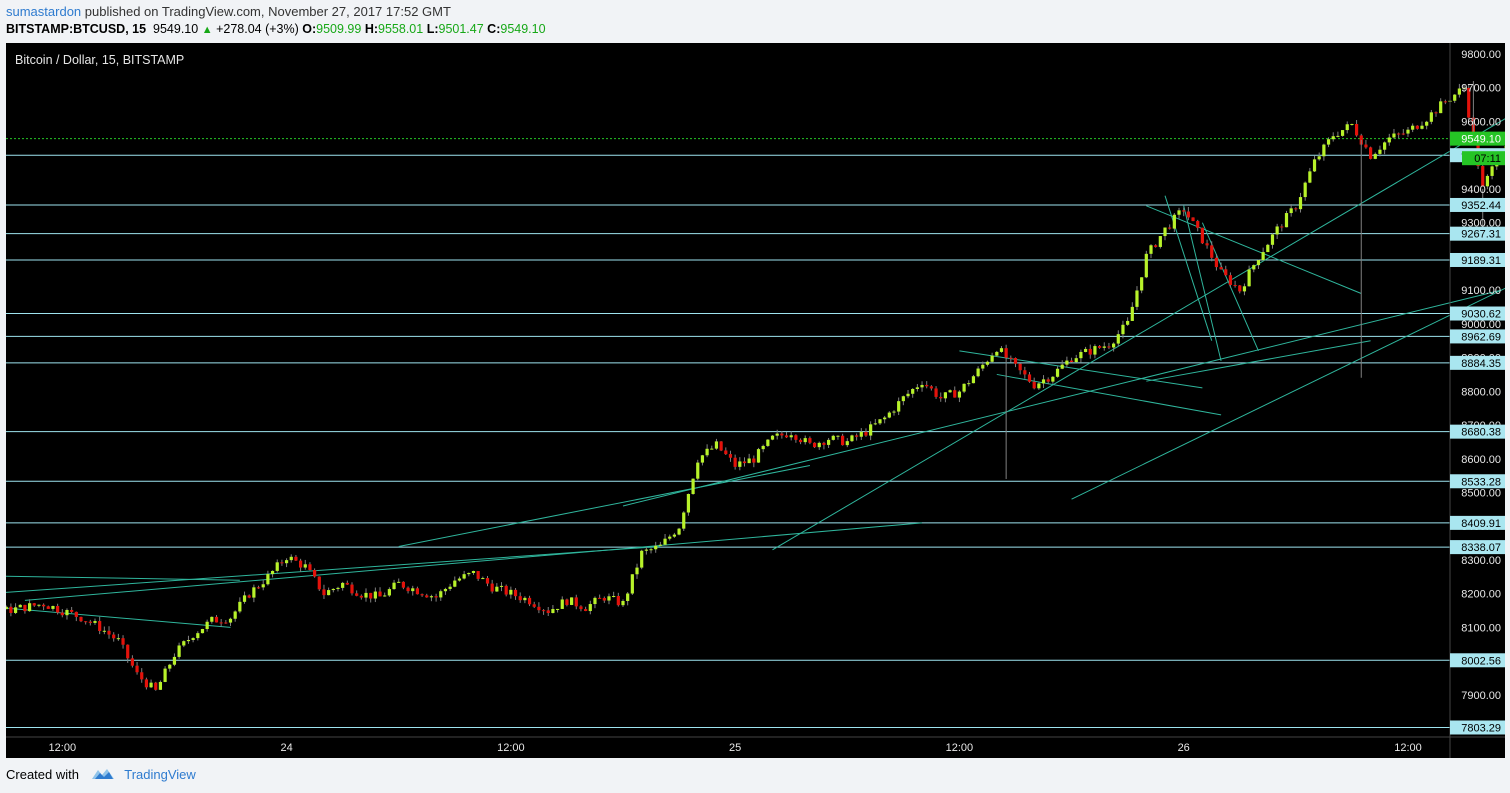 This screenshot has height=793, width=1510. I want to click on price-line-label: 9189.31, so click(1481, 261).